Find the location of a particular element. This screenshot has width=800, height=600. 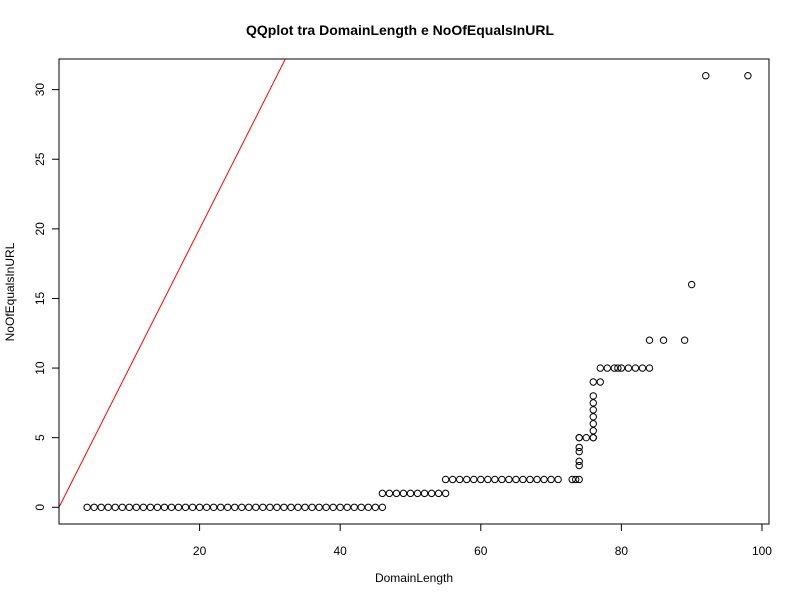

x-tick-label: 60 is located at coordinates (481, 551).